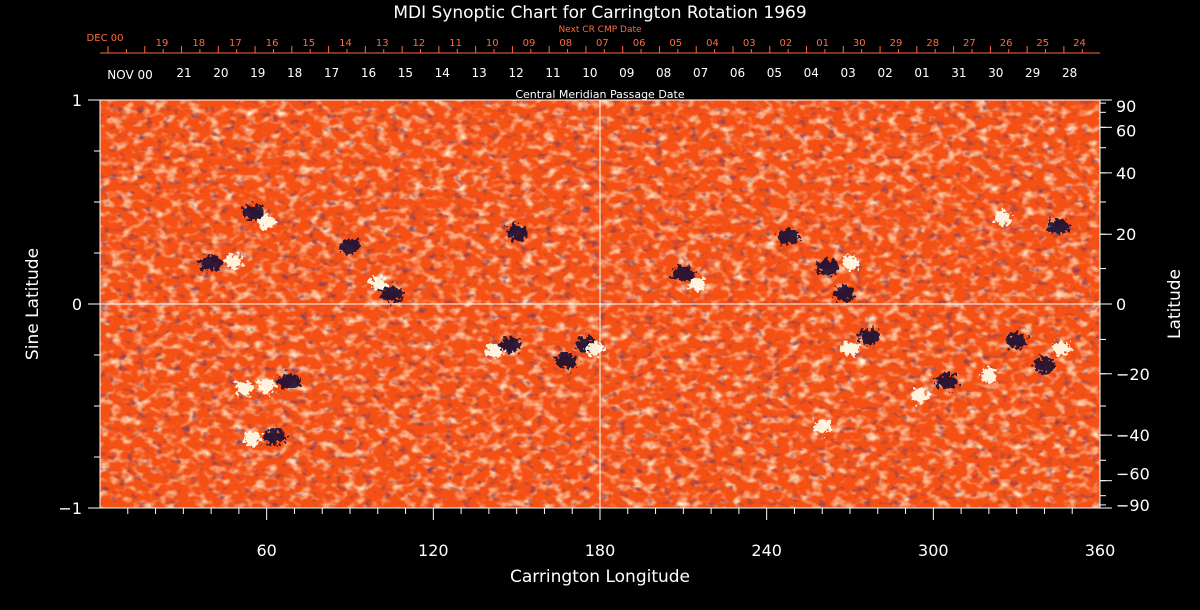  I want to click on next-date-label: 15, so click(308, 43).